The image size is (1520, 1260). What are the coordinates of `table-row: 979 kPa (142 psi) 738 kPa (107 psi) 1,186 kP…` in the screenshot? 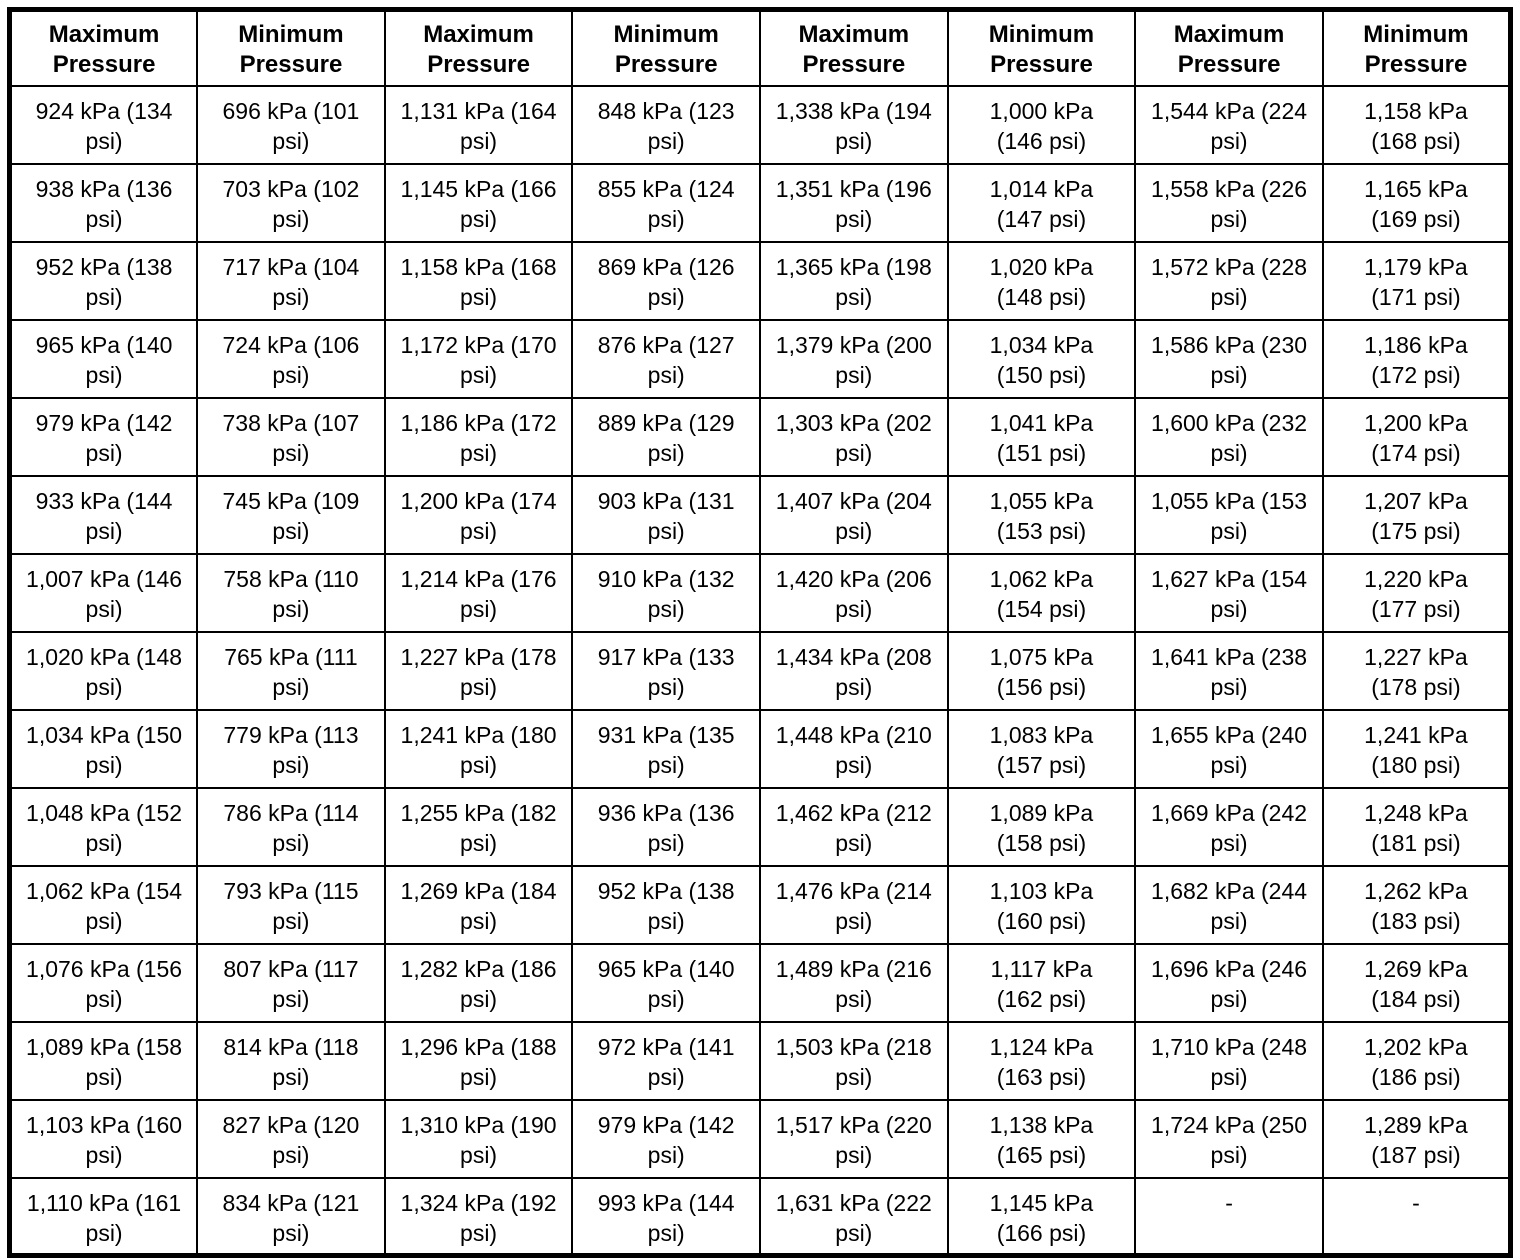 It's located at (760, 436).